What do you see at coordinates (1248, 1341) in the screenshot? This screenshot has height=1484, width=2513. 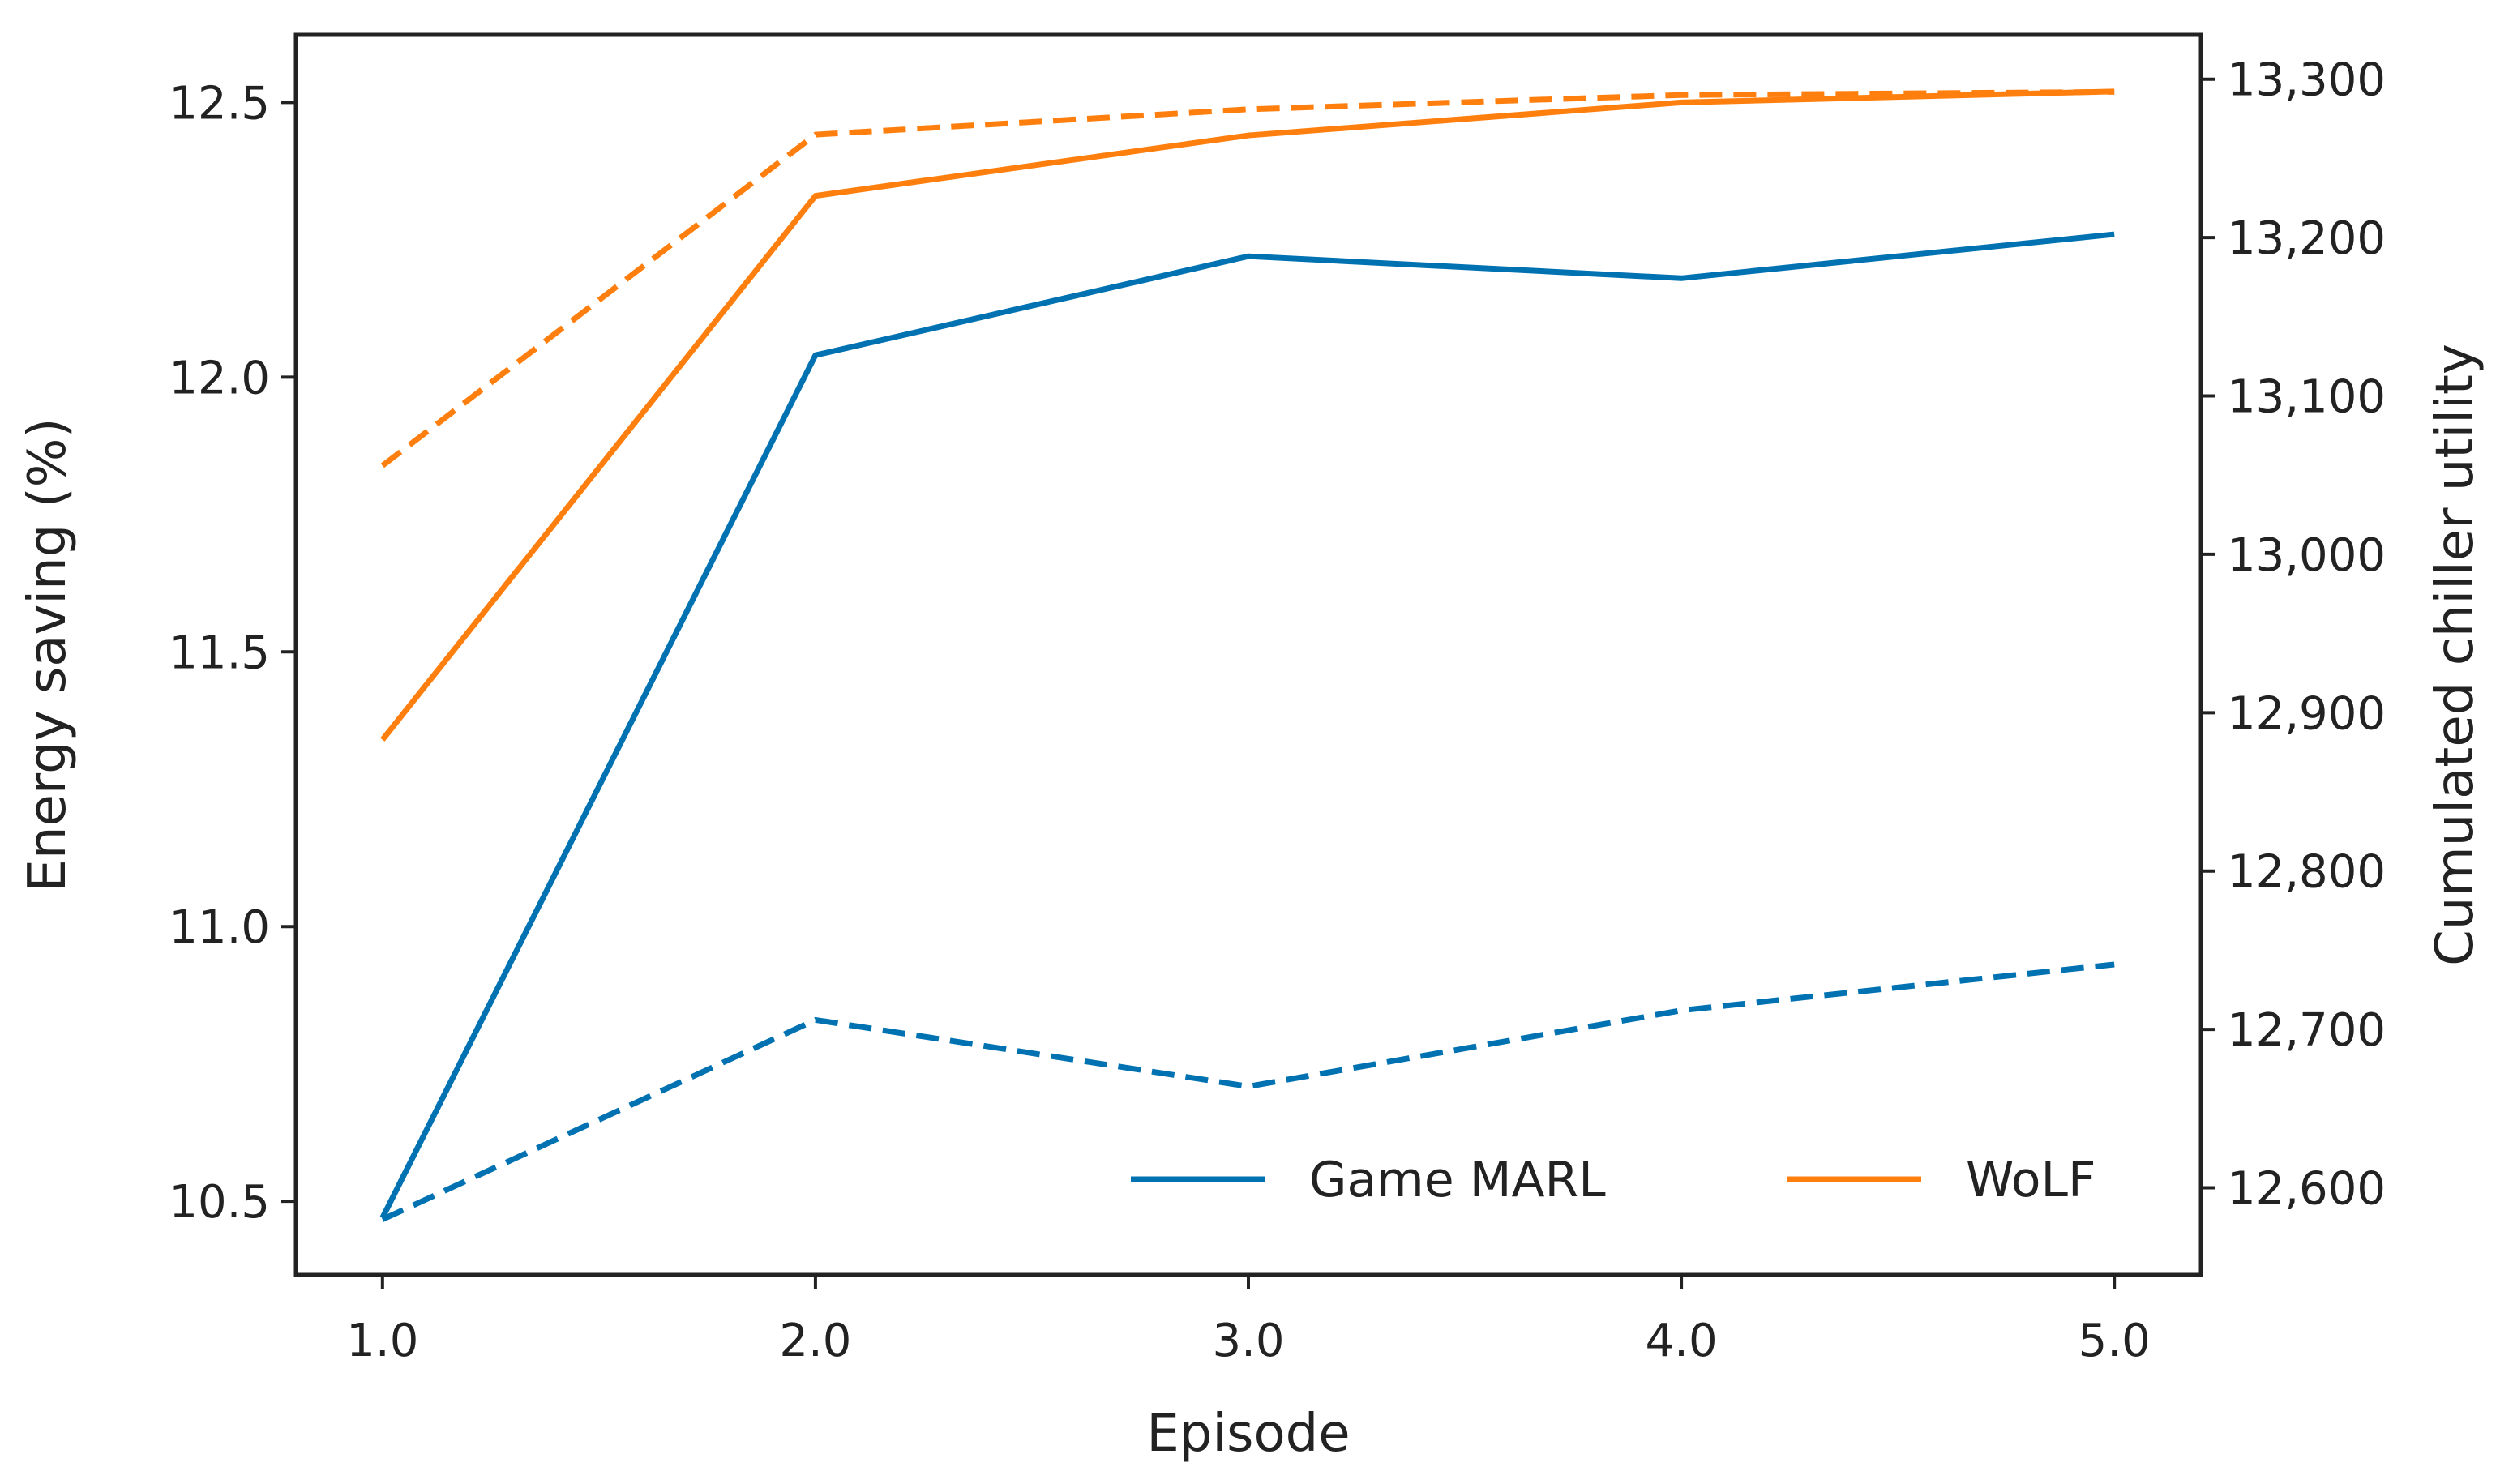 I see `x-tick-label: 3.0` at bounding box center [1248, 1341].